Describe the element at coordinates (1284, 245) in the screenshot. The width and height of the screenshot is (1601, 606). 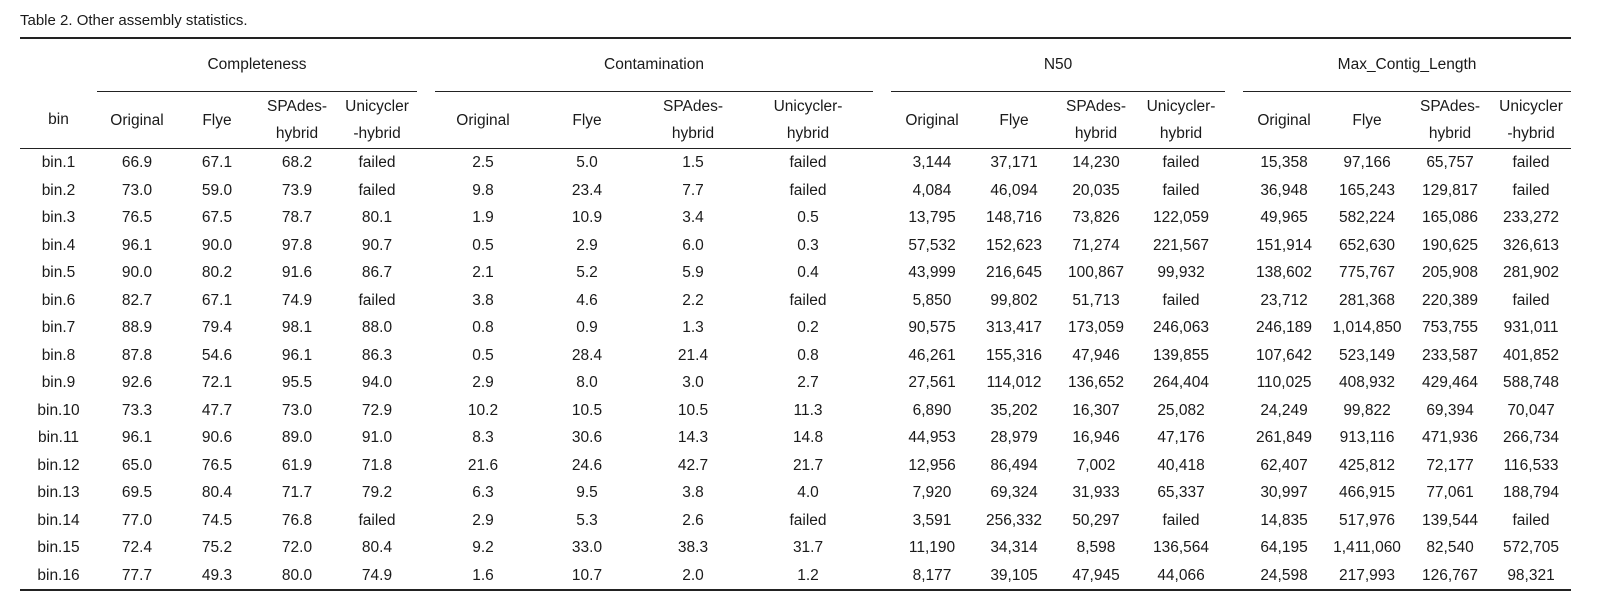
I see `table-cell: 151,914` at that location.